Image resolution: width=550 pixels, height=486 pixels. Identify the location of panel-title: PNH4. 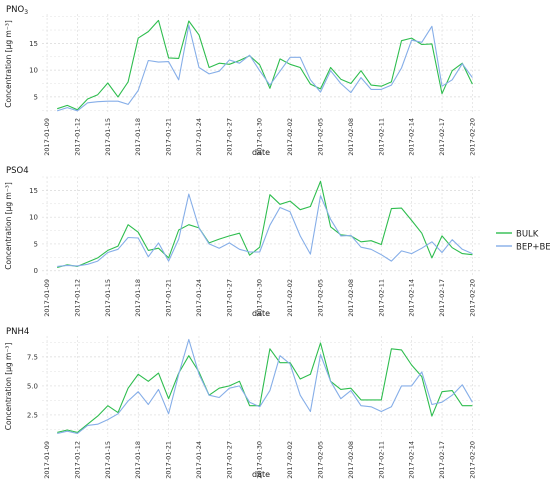
(17, 332).